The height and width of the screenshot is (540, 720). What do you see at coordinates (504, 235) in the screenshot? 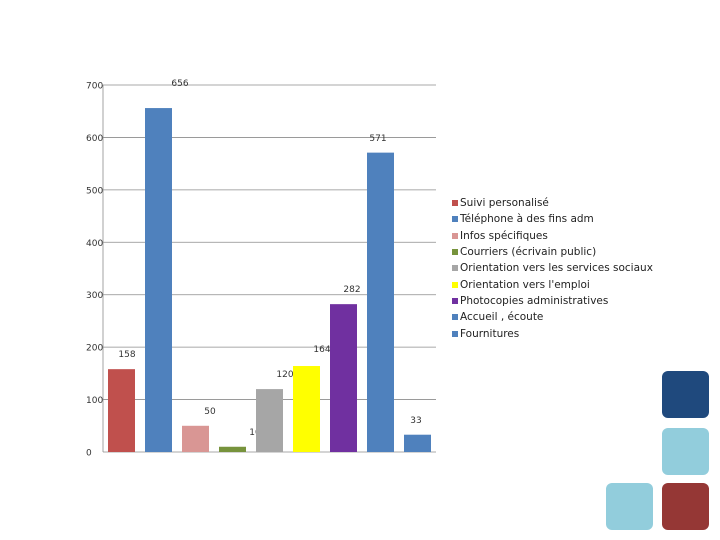
I see `legend-label: Infos spécifiques` at bounding box center [504, 235].